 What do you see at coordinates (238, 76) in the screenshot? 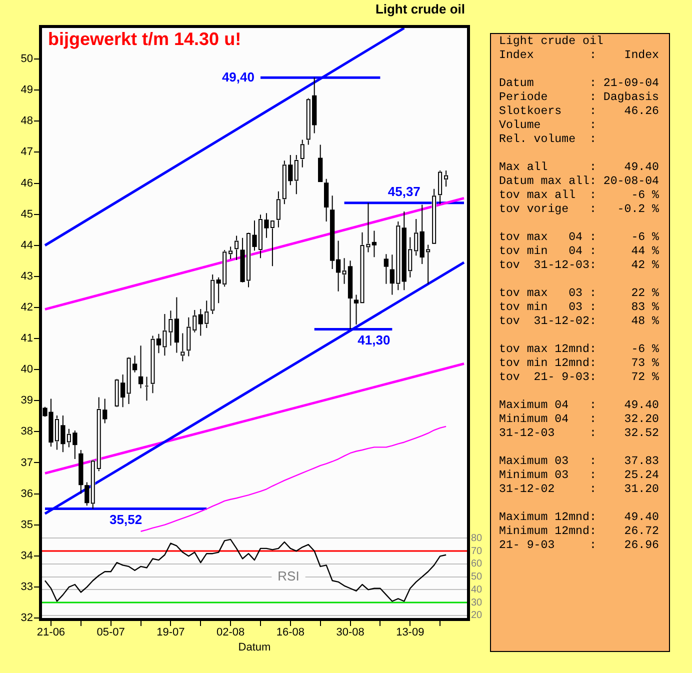
I see `series-label: 49,40` at bounding box center [238, 76].